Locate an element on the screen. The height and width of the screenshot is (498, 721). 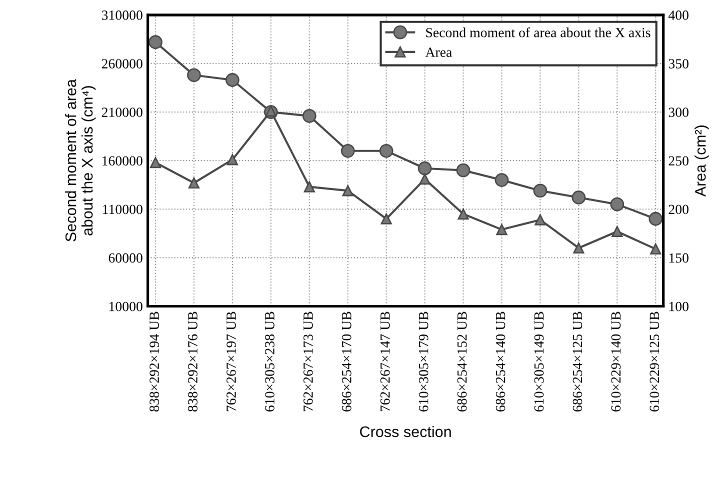
y-tick-label: 310000 is located at coordinates (122, 15).